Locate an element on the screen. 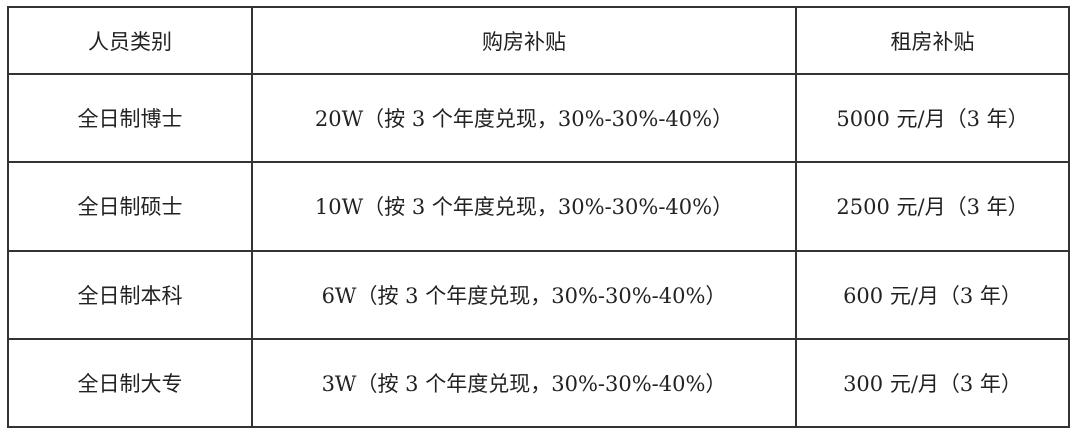 The height and width of the screenshot is (436, 1080). cell-purchase-subsidy: 3W（按 3 个年度兑现，30%-30%-40%） is located at coordinates (524, 383).